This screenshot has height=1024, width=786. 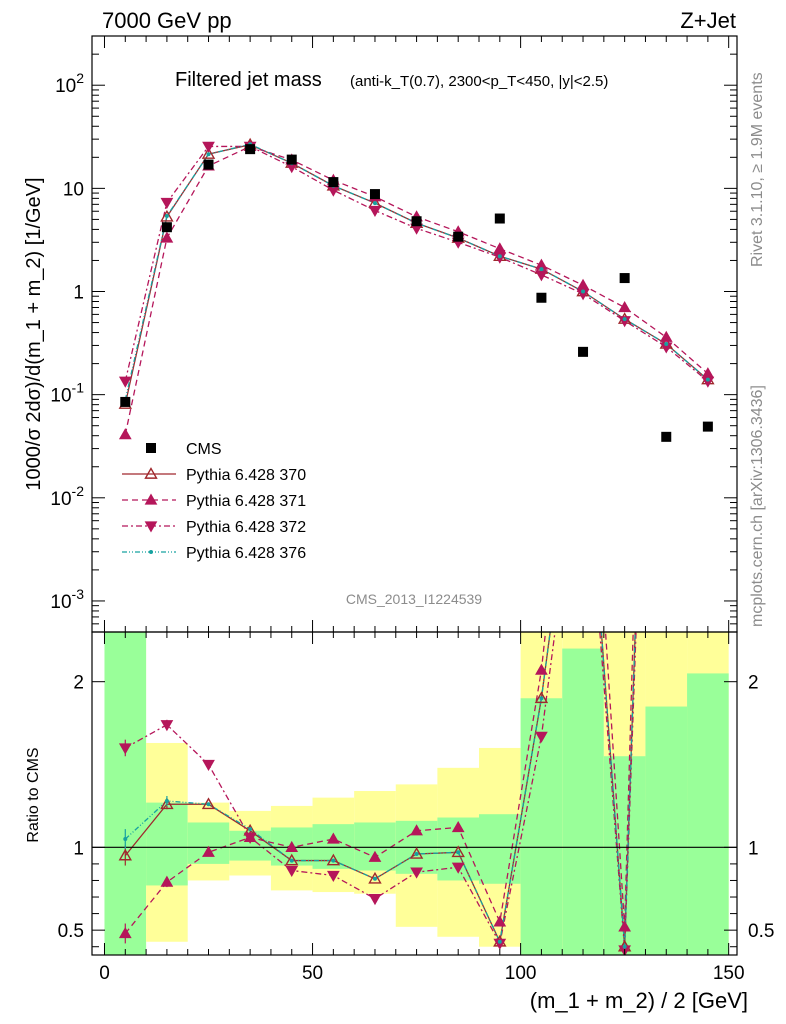 What do you see at coordinates (246, 527) in the screenshot?
I see `legend-label-2: Pythia 6.428 372` at bounding box center [246, 527].